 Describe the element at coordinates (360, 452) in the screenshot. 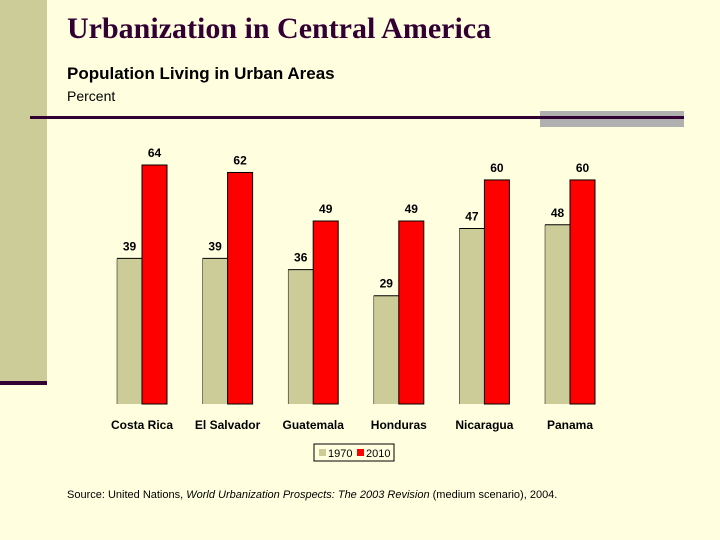

I see `legend-swatch-2010` at that location.